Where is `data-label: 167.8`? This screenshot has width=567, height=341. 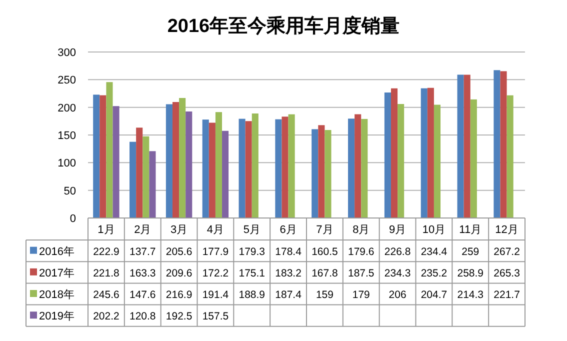 data-label: 167.8 is located at coordinates (325, 273).